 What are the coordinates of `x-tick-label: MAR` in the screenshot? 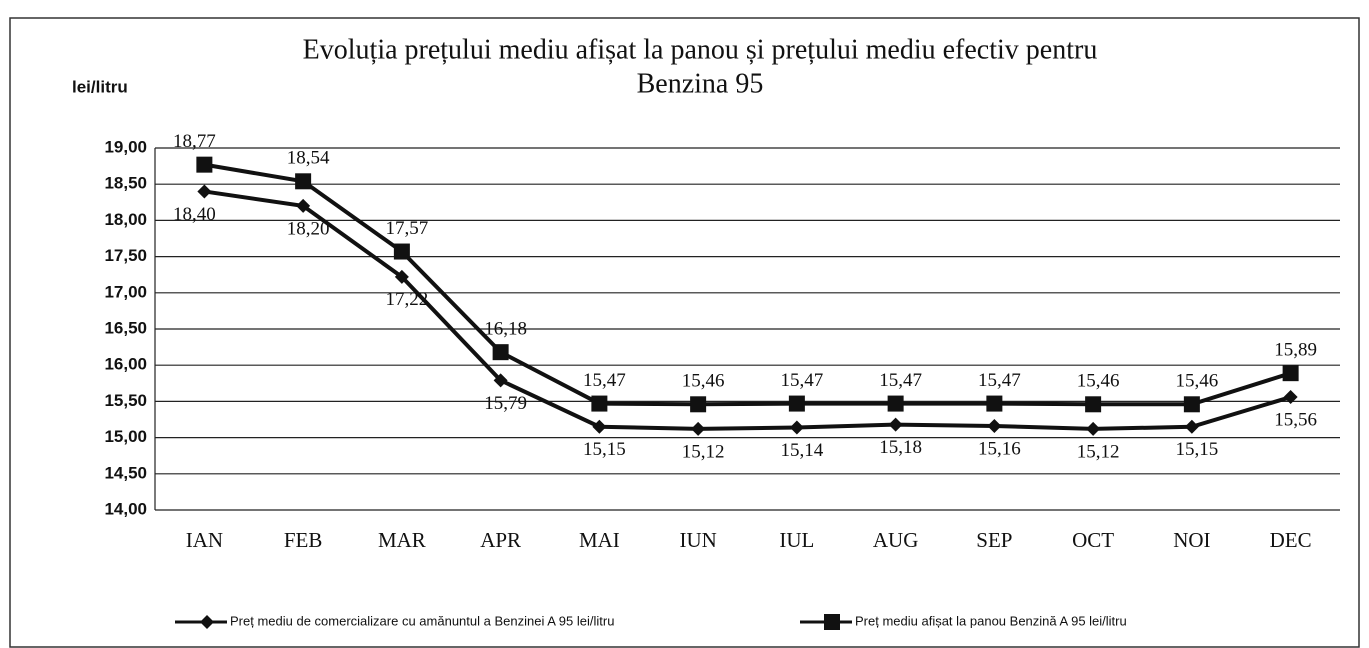 It's located at (402, 540).